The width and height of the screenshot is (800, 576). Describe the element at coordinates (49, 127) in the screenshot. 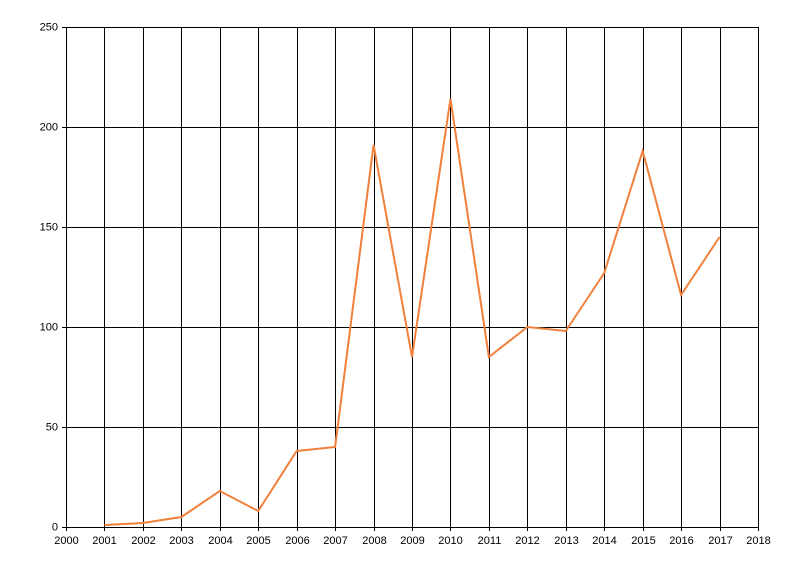

I see `y-tick-label: 200` at that location.